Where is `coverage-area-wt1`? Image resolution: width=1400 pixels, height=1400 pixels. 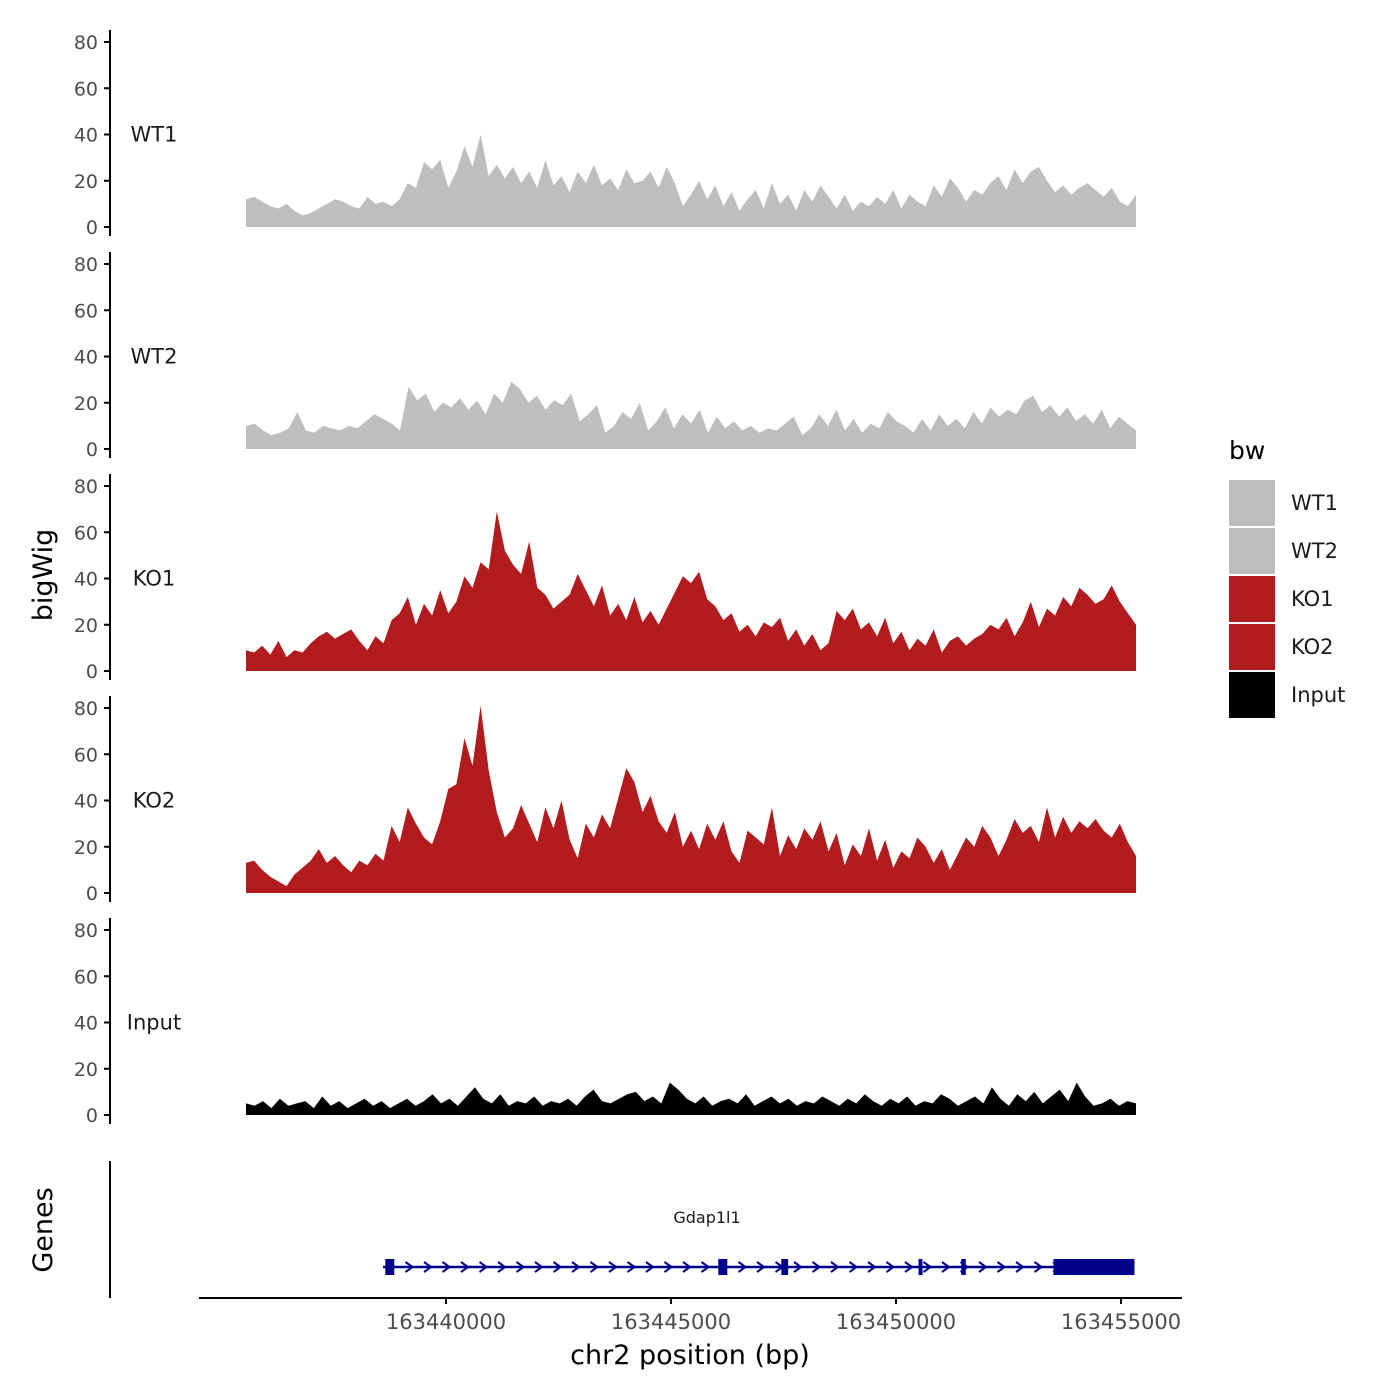
coverage-area-wt1 is located at coordinates (691, 180).